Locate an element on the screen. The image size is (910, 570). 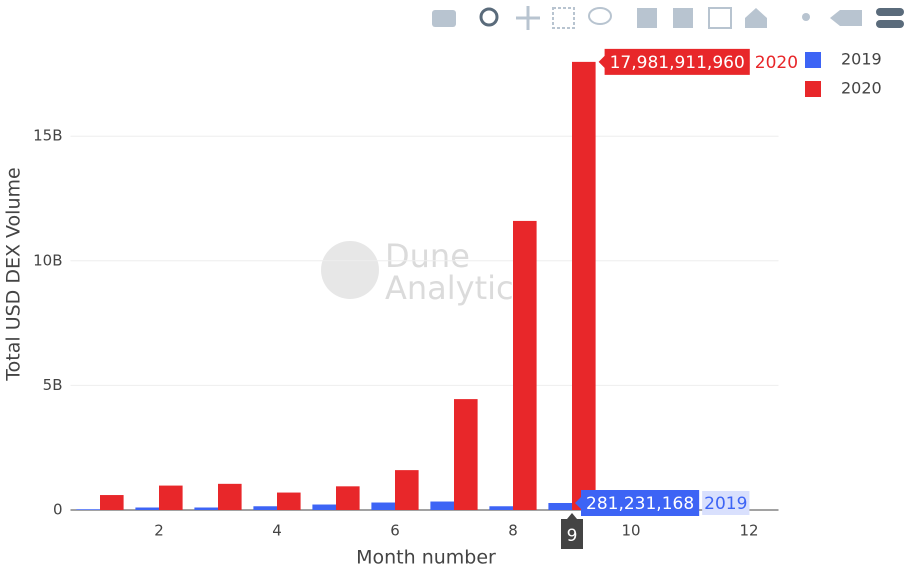
y-tick-label: 10B is located at coordinates (47, 260).